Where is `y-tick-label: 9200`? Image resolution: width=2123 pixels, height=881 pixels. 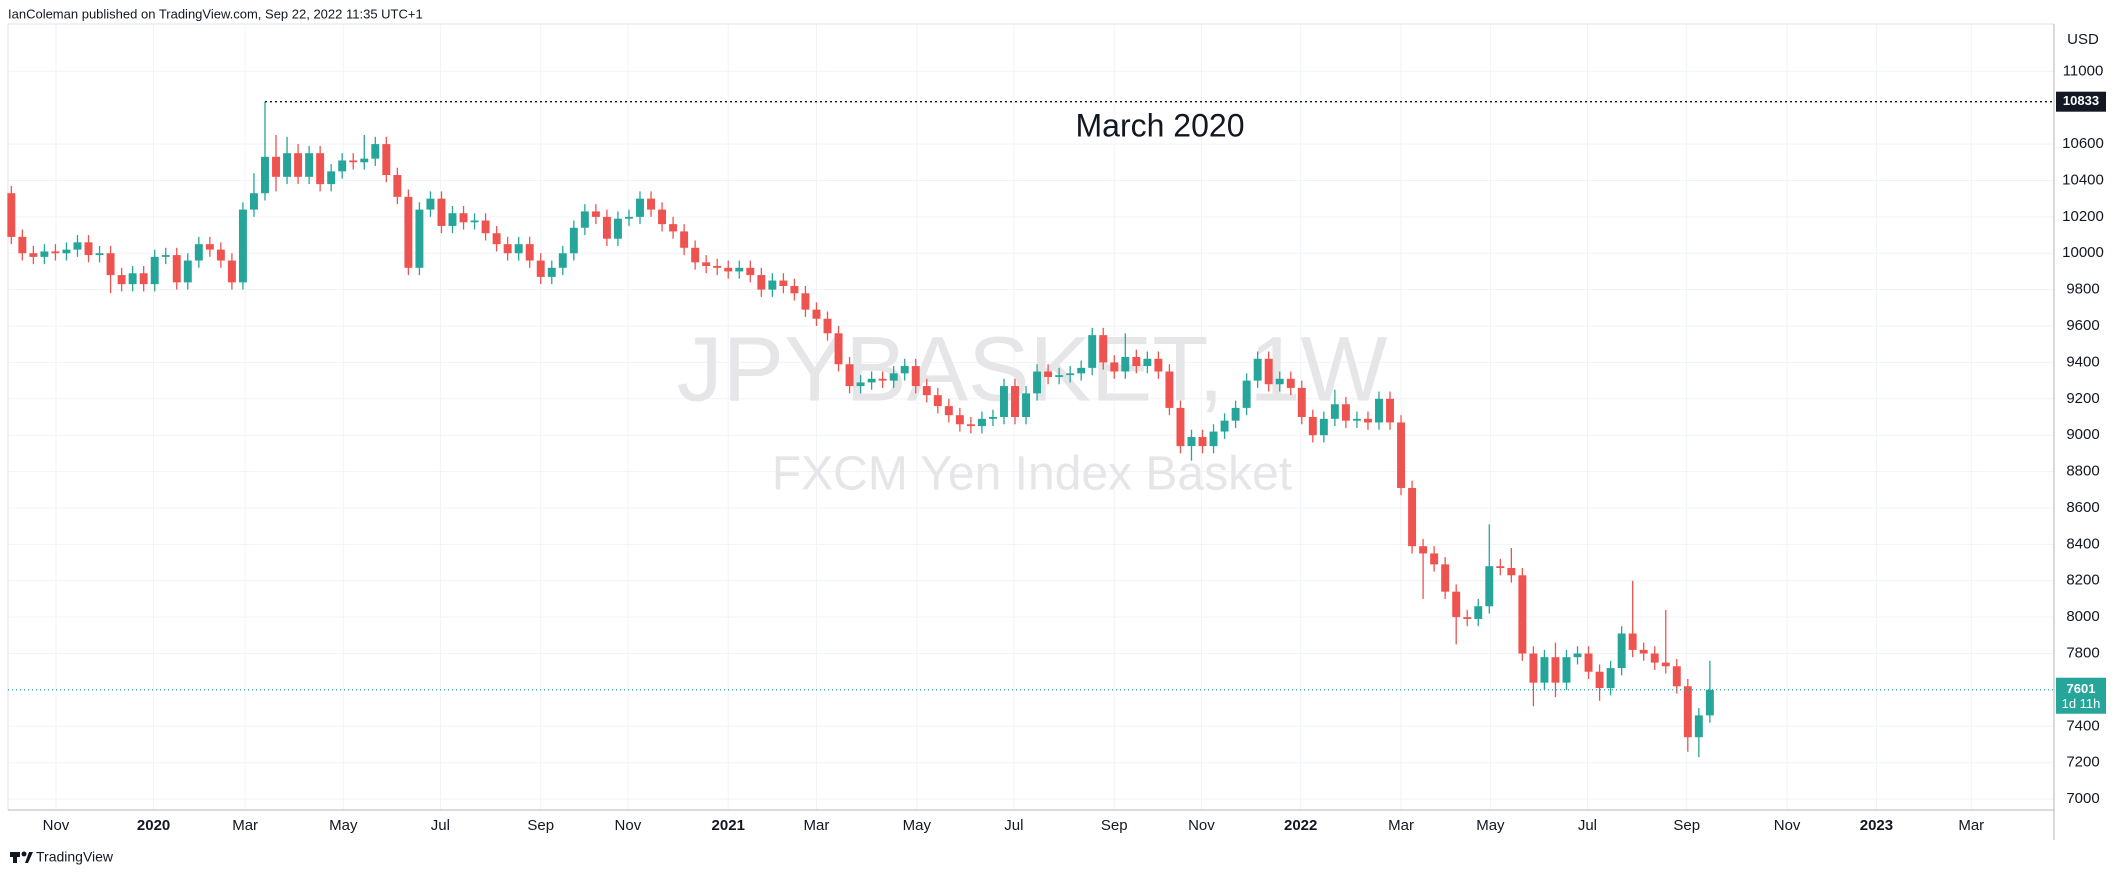 y-tick-label: 9200 is located at coordinates (2082, 398).